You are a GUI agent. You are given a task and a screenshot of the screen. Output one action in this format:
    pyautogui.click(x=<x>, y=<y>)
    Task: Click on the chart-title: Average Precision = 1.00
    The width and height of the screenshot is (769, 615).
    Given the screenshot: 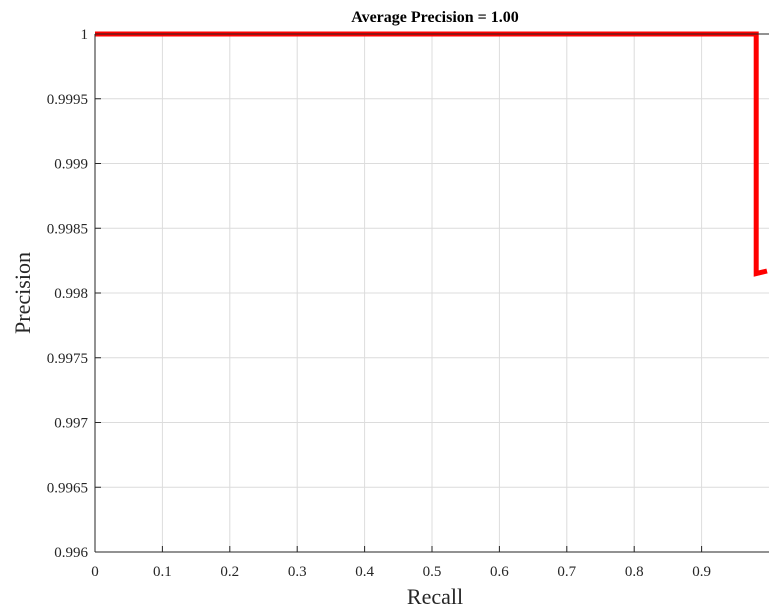 What is the action you would take?
    pyautogui.click(x=435, y=17)
    